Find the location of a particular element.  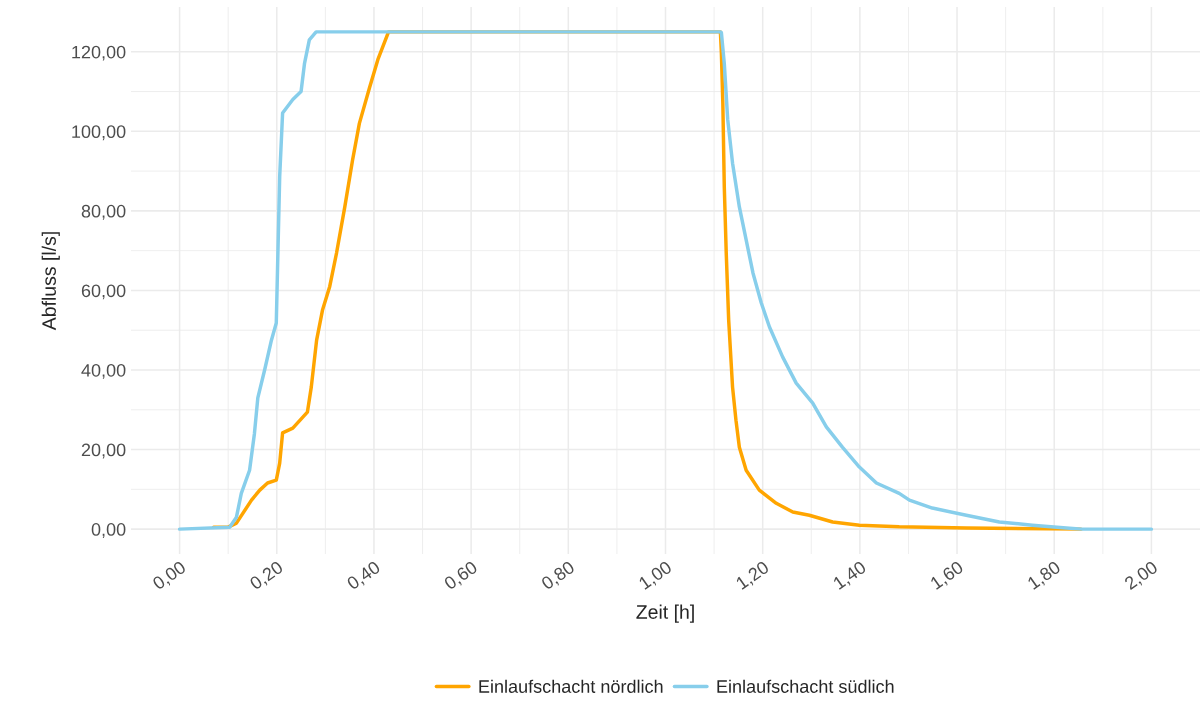

y-tick-label: 80,00 is located at coordinates (103, 212).